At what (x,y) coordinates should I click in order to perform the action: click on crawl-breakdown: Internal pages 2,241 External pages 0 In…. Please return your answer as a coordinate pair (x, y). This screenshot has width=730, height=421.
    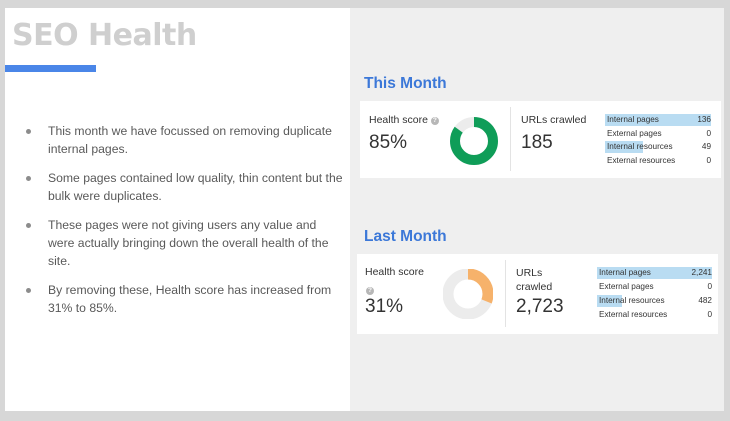
    Looking at the image, I should click on (654, 295).